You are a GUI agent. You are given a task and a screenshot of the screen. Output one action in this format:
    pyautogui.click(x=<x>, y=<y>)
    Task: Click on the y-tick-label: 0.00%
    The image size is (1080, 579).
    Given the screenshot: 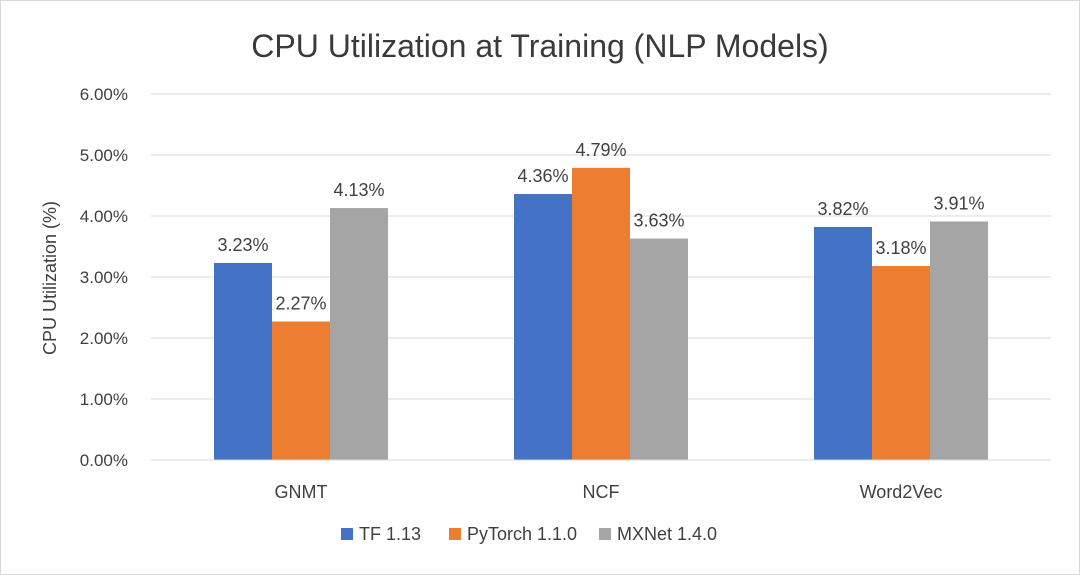 What is the action you would take?
    pyautogui.click(x=104, y=460)
    